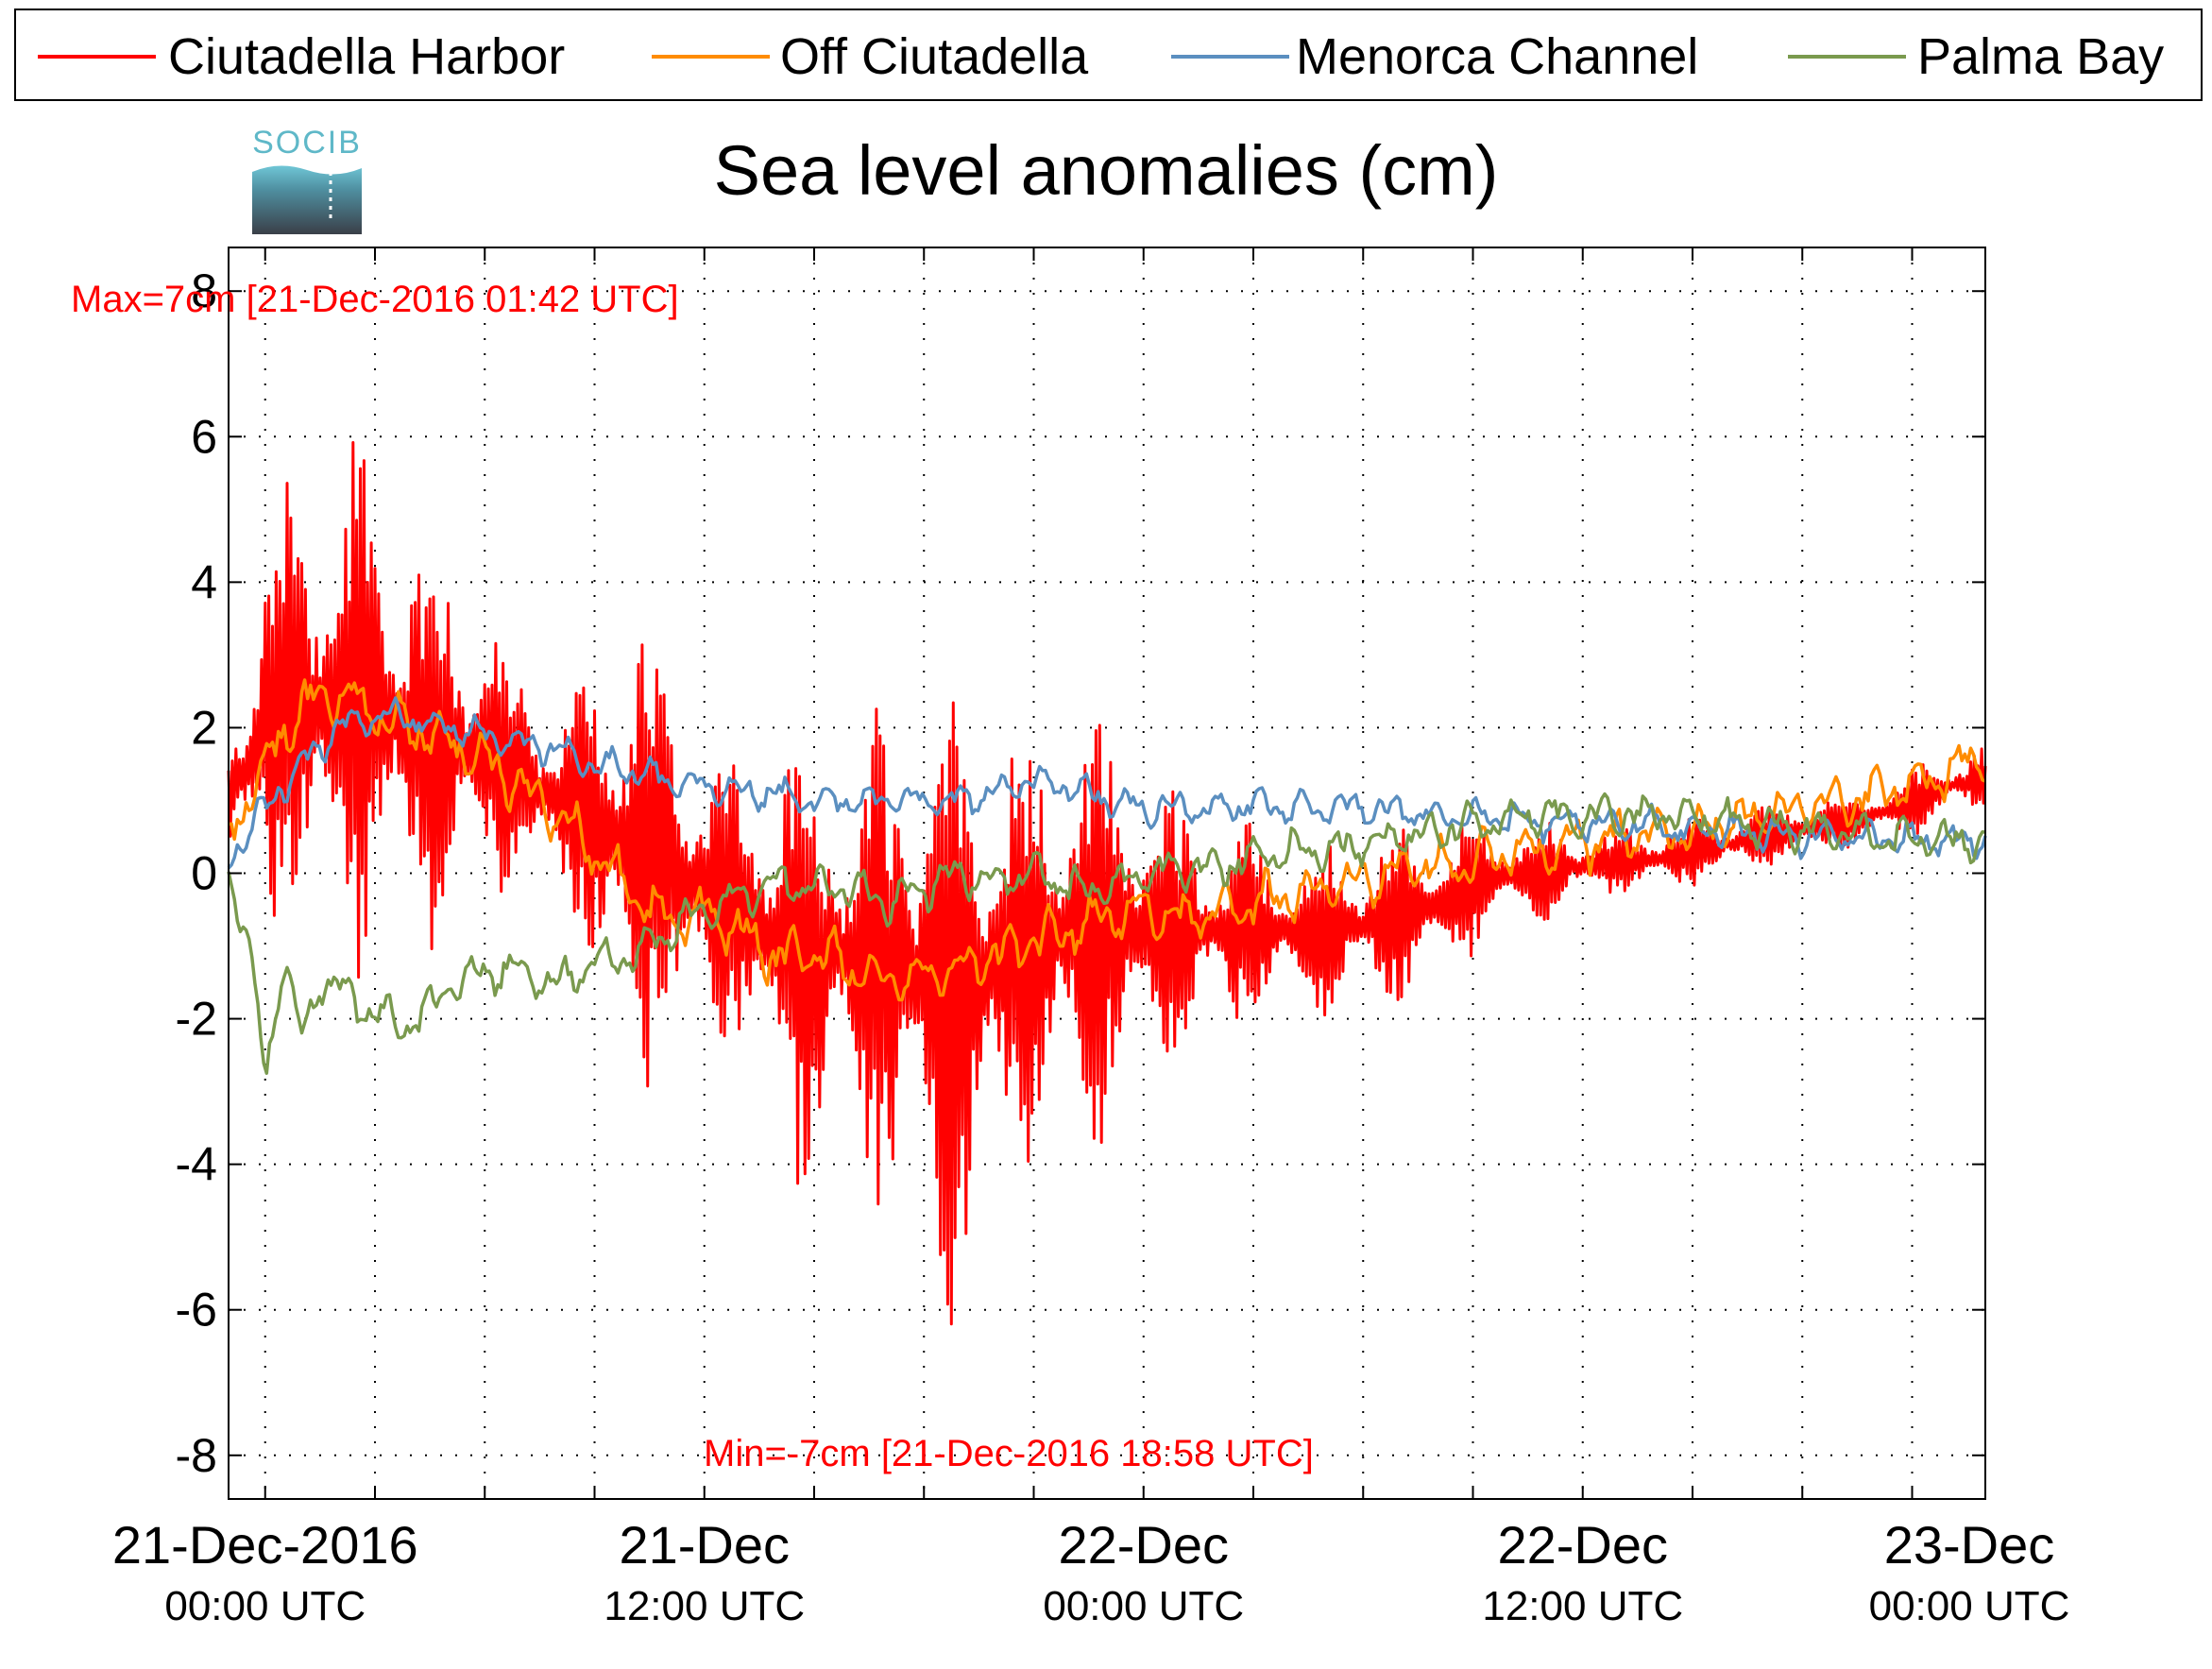 This screenshot has height=1669, width=2212. Describe the element at coordinates (307, 199) in the screenshot. I see `logo-wave-block` at that location.